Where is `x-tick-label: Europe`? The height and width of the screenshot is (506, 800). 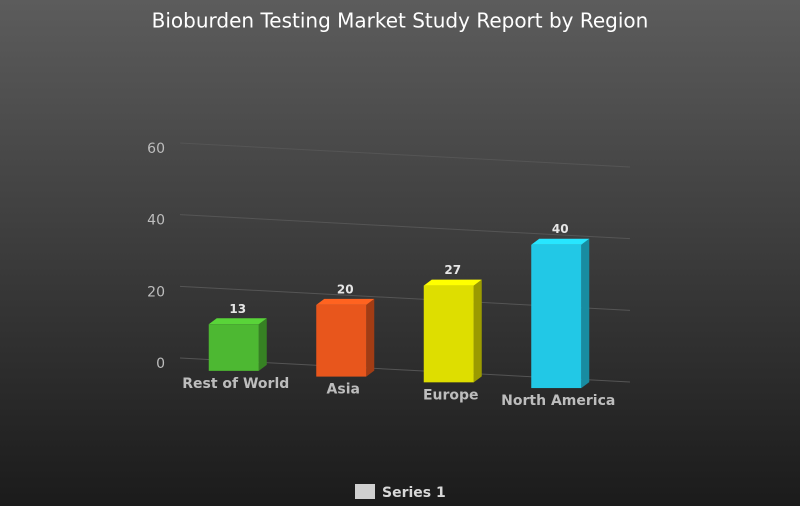
x-tick-label: Europe is located at coordinates (451, 395).